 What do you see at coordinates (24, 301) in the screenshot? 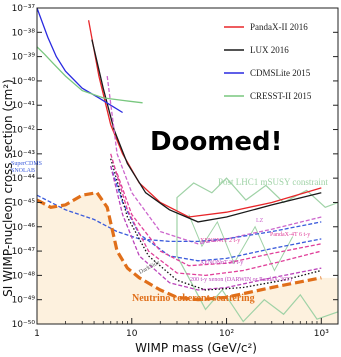
I see `y-tick-label: 10⁻⁴⁹` at bounding box center [24, 301].